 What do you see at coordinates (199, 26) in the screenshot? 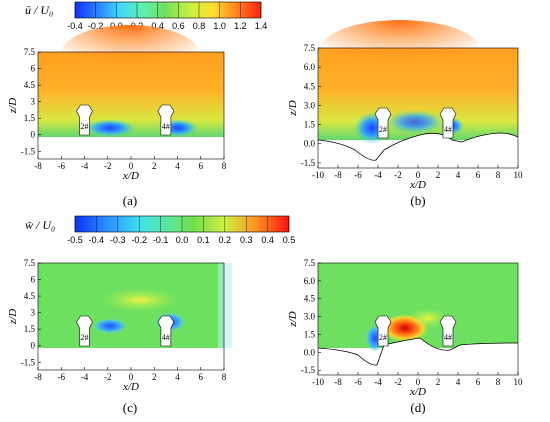
I see `colorbar-tick-label: 0.8` at bounding box center [199, 26].